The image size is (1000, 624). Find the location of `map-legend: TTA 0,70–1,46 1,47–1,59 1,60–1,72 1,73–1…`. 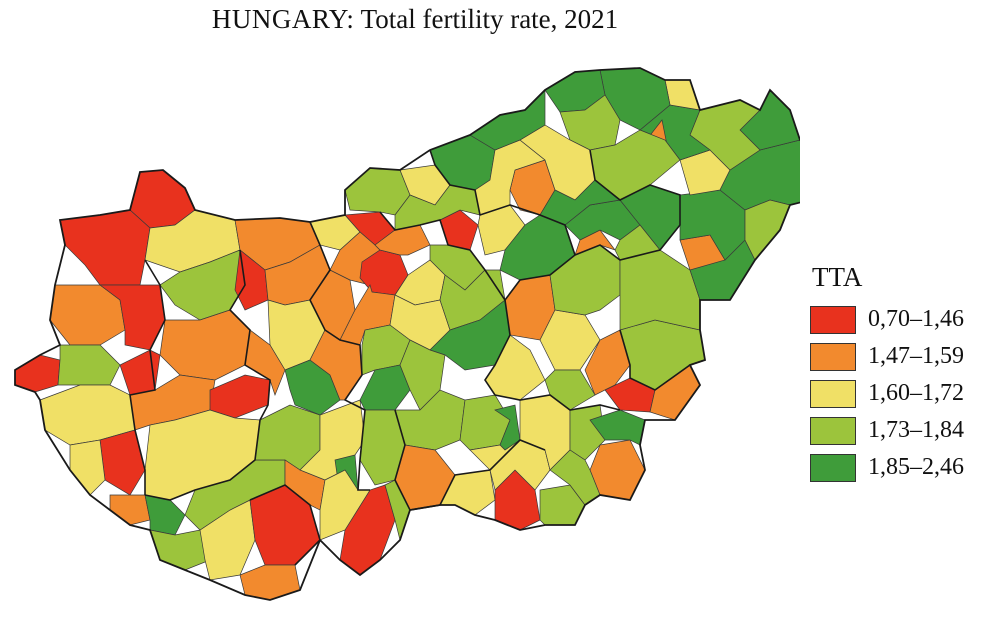

map-legend: TTA 0,70–1,46 1,47–1,59 1,60–1,72 1,73–1… is located at coordinates (900, 374).